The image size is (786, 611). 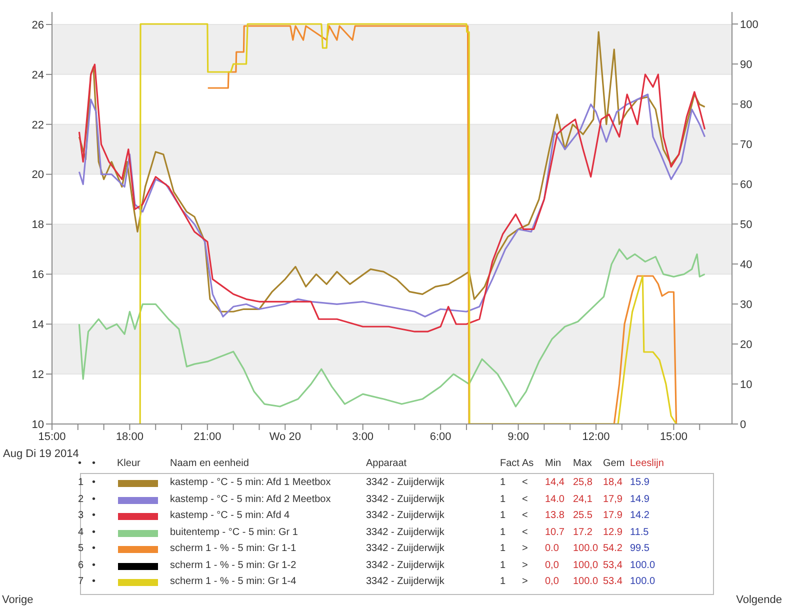 I want to click on text: 17.9, so click(x=612, y=515).